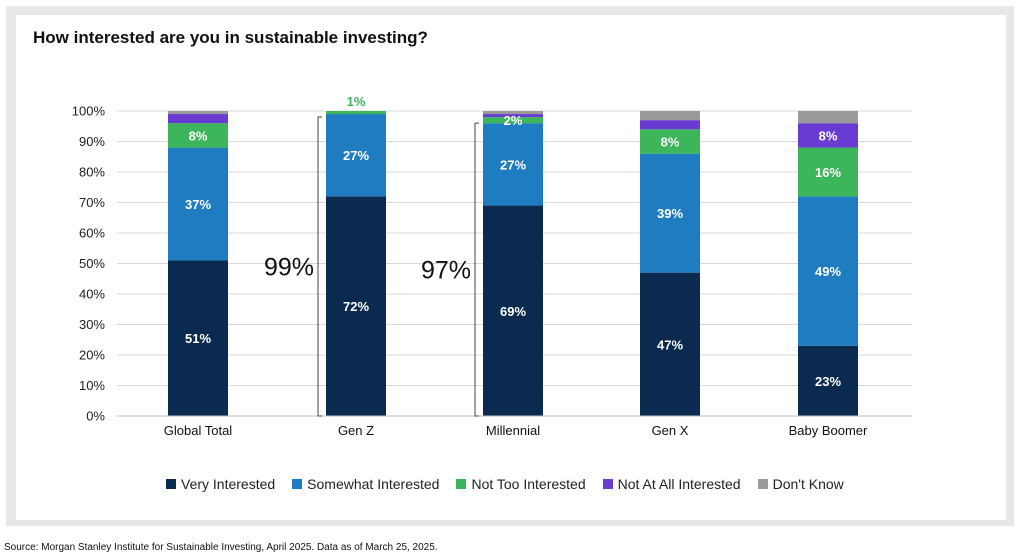 This screenshot has width=1024, height=556. What do you see at coordinates (92, 141) in the screenshot?
I see `y-tick-label: 90%` at bounding box center [92, 141].